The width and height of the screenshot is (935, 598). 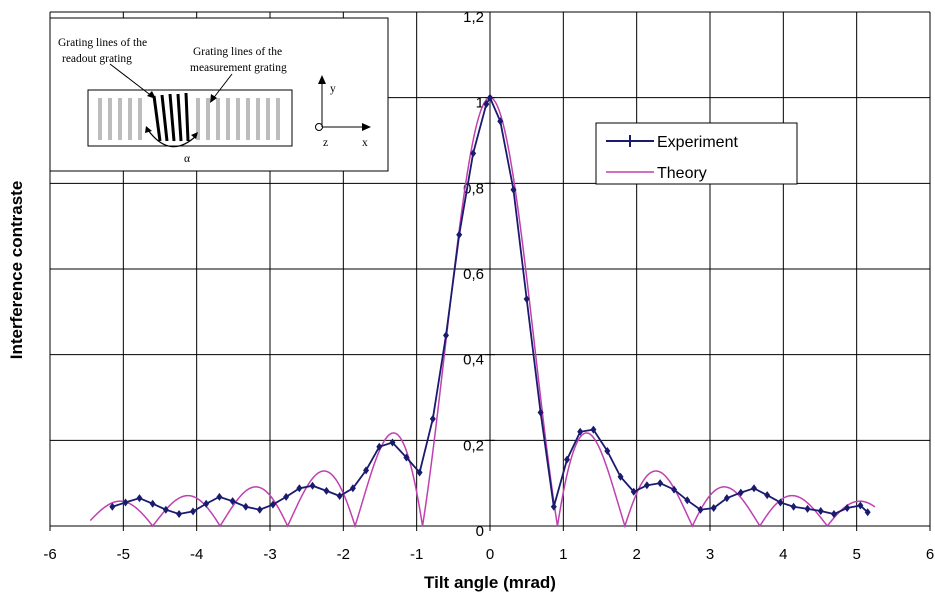 I want to click on x-tick-label: -2, so click(x=343, y=554).